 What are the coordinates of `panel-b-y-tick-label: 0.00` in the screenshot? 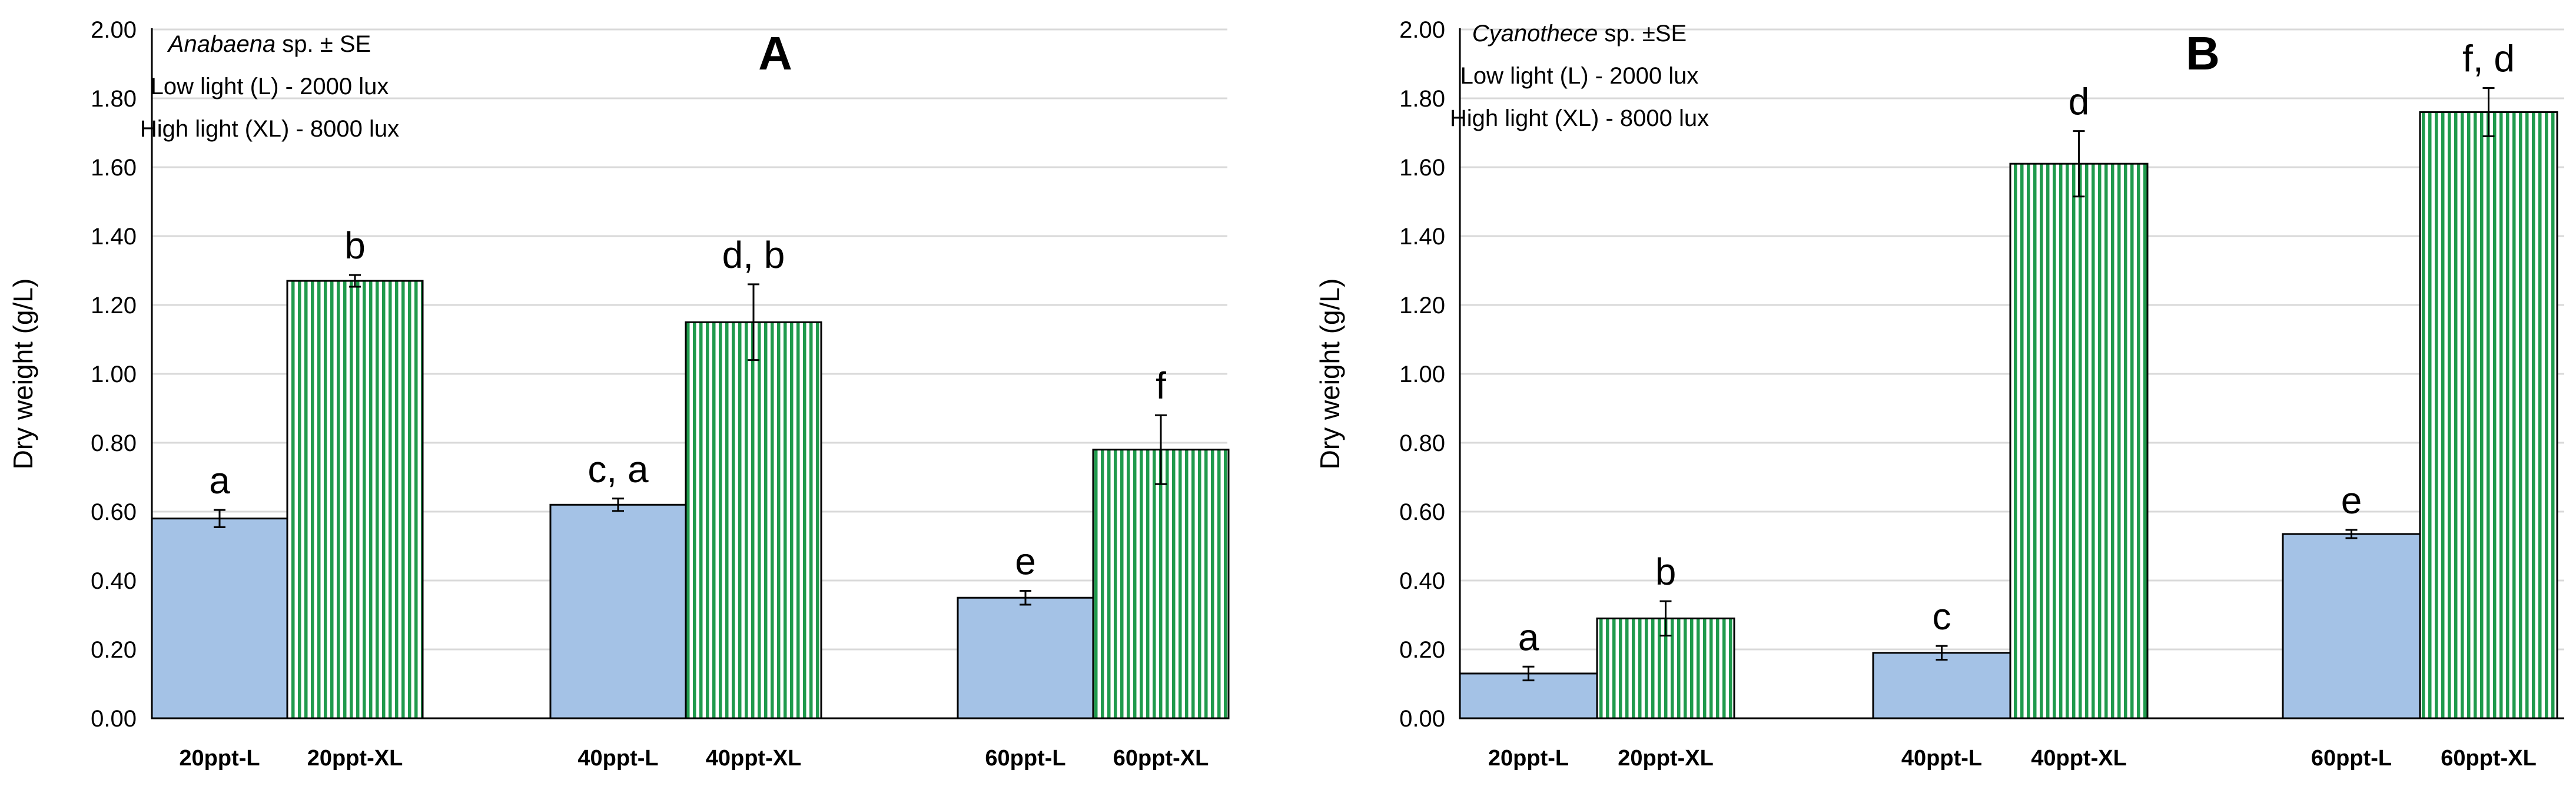 It's located at (1422, 719).